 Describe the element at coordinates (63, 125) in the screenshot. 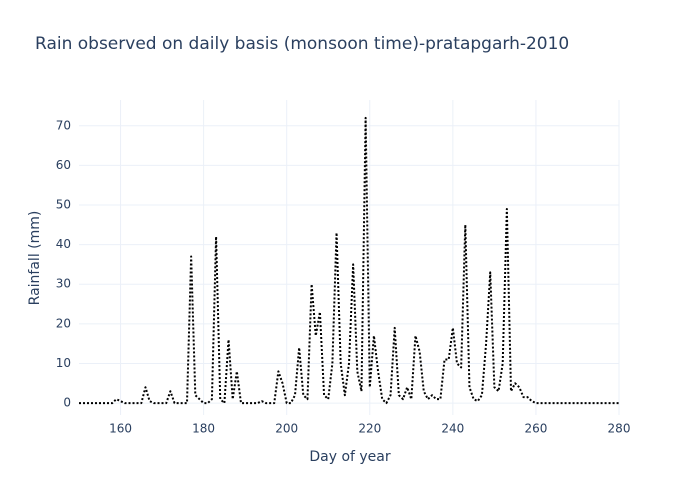

I see `y-tick-label: 70` at that location.